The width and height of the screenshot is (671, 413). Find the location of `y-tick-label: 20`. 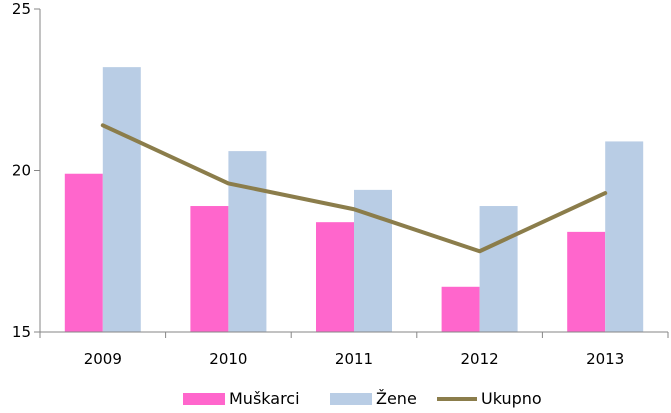

y-tick-label: 20 is located at coordinates (21, 171).